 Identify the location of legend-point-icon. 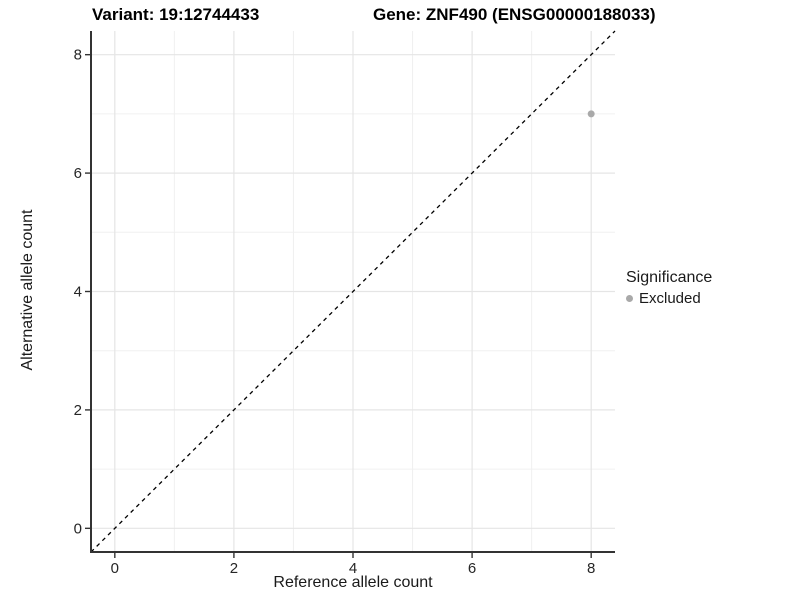
(629, 298).